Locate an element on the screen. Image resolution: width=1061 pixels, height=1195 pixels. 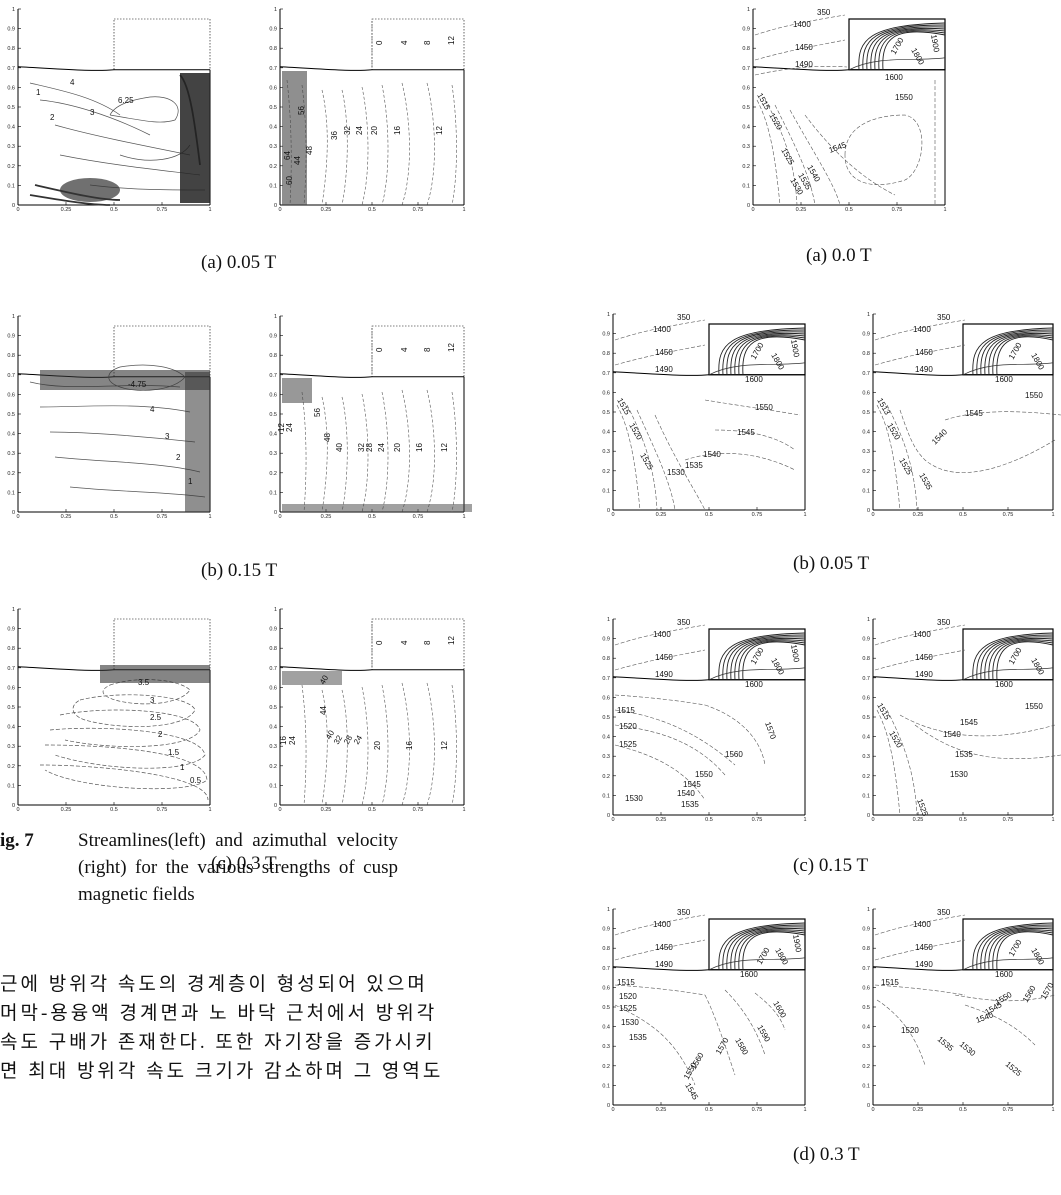
vel-label: 28 is located at coordinates (369, 447).